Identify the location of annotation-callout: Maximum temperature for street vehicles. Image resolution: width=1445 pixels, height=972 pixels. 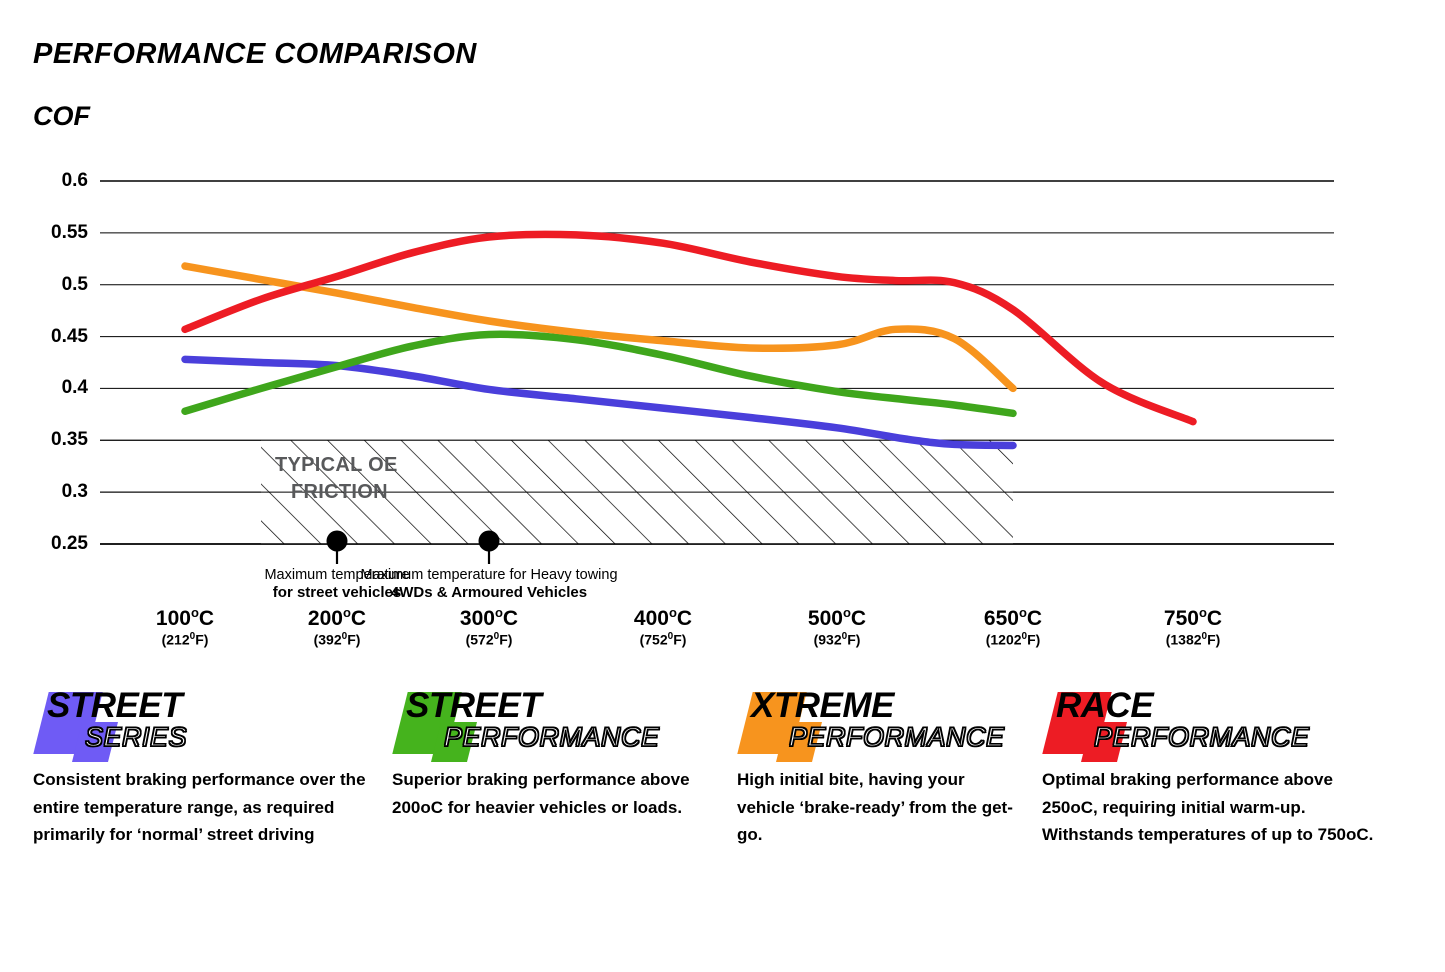
(337, 584).